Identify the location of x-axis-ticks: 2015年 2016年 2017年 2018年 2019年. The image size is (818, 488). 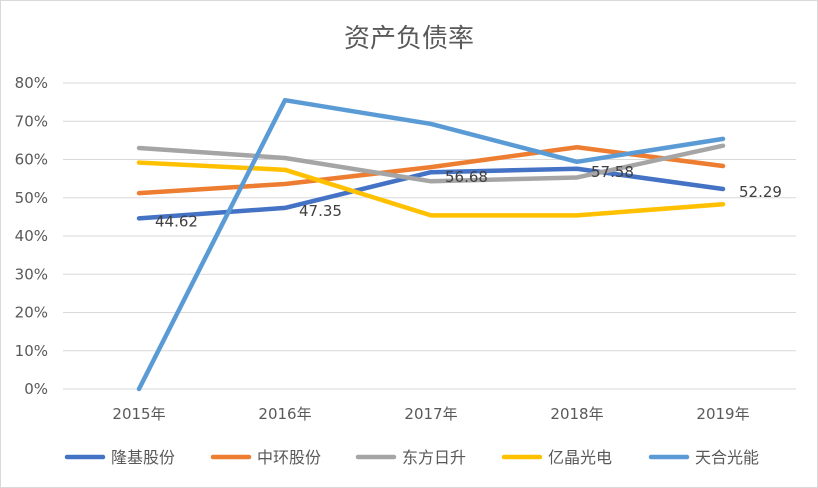
(430, 414).